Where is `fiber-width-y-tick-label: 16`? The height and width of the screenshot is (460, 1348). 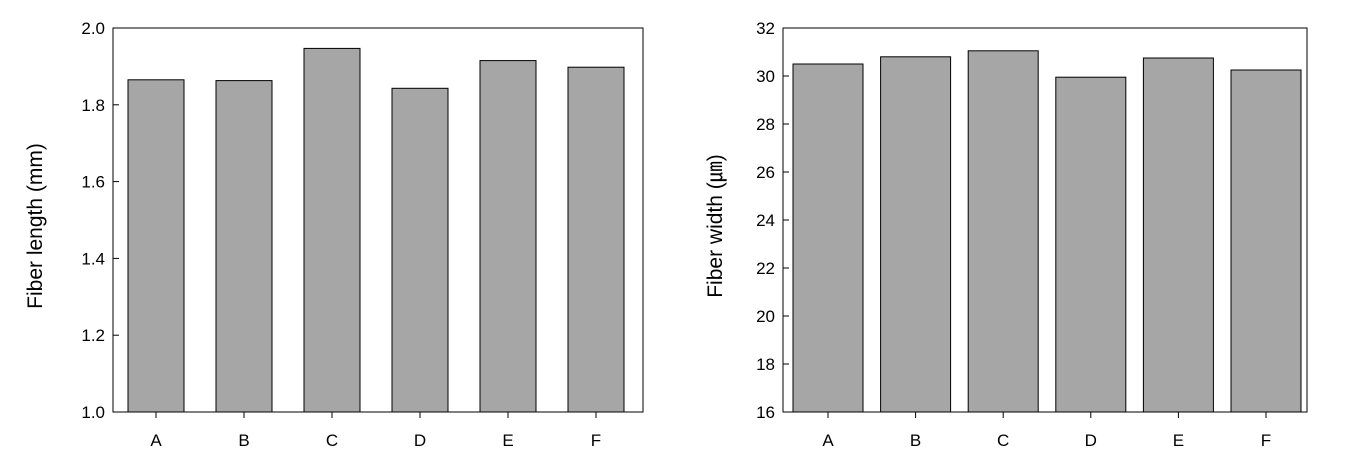
fiber-width-y-tick-label: 16 is located at coordinates (765, 412).